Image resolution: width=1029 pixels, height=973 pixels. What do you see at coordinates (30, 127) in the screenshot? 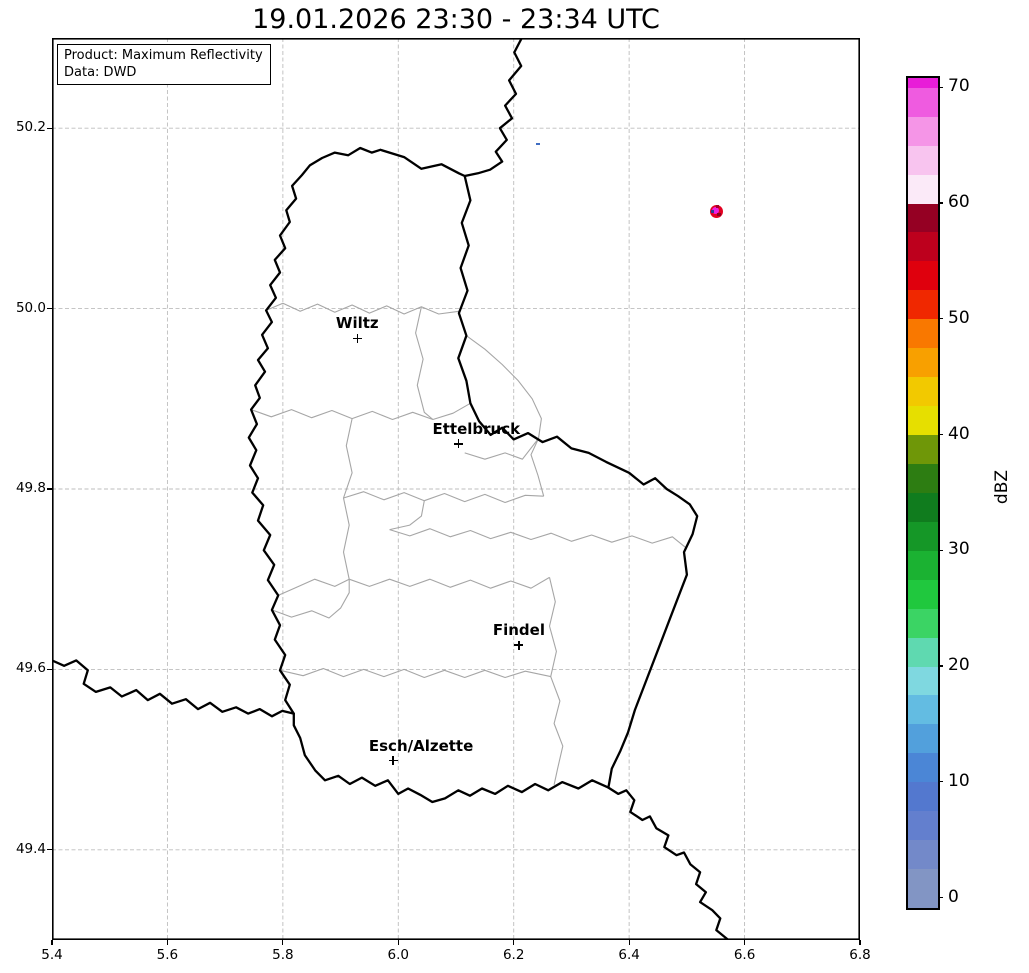
I see `y-tick-label: 50.2` at bounding box center [30, 127].